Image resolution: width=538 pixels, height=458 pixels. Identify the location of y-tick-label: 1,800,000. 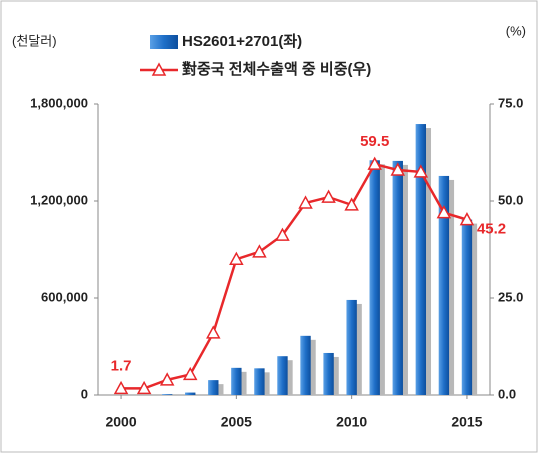
(59, 102).